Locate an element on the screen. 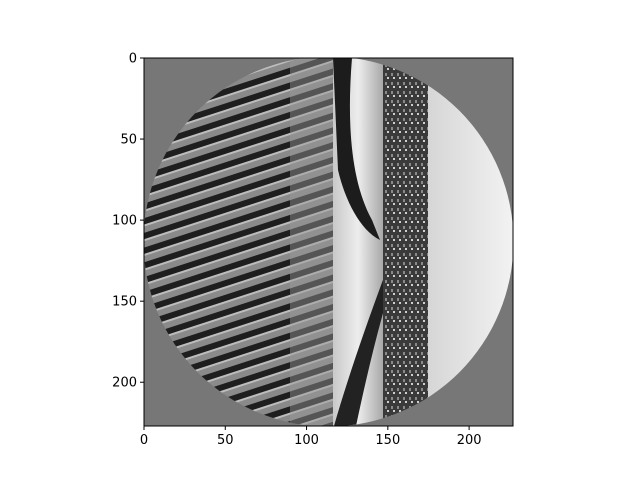  x-tick-label: 50 is located at coordinates (225, 440).